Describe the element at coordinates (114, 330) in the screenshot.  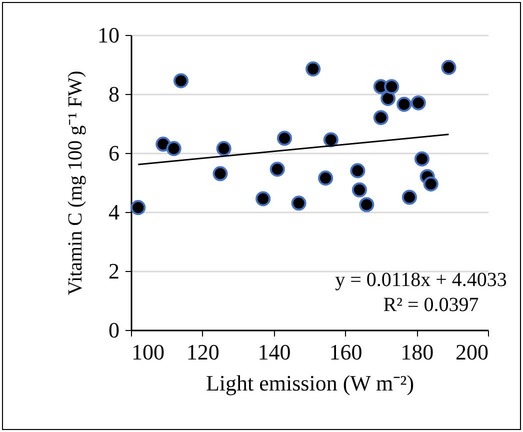
I see `y-tick-label: 0` at that location.